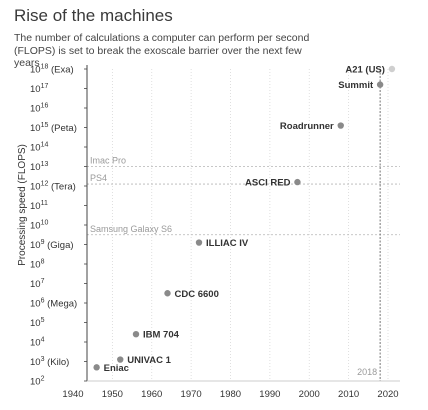  I want to click on reference-line-label: Samsung Galaxy S6, so click(131, 229).